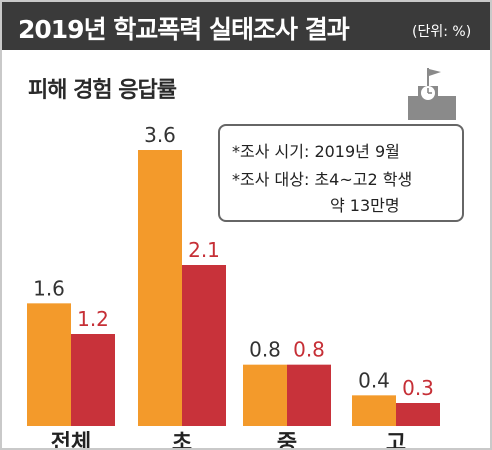  What do you see at coordinates (418, 414) in the screenshot?
I see `bar-고-series-2` at bounding box center [418, 414].